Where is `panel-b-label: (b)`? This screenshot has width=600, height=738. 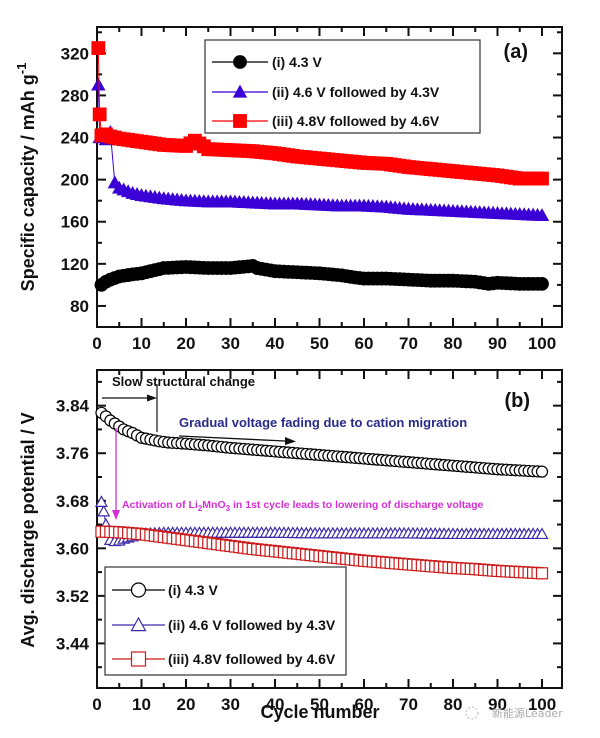 panel-b-label: (b) is located at coordinates (517, 401).